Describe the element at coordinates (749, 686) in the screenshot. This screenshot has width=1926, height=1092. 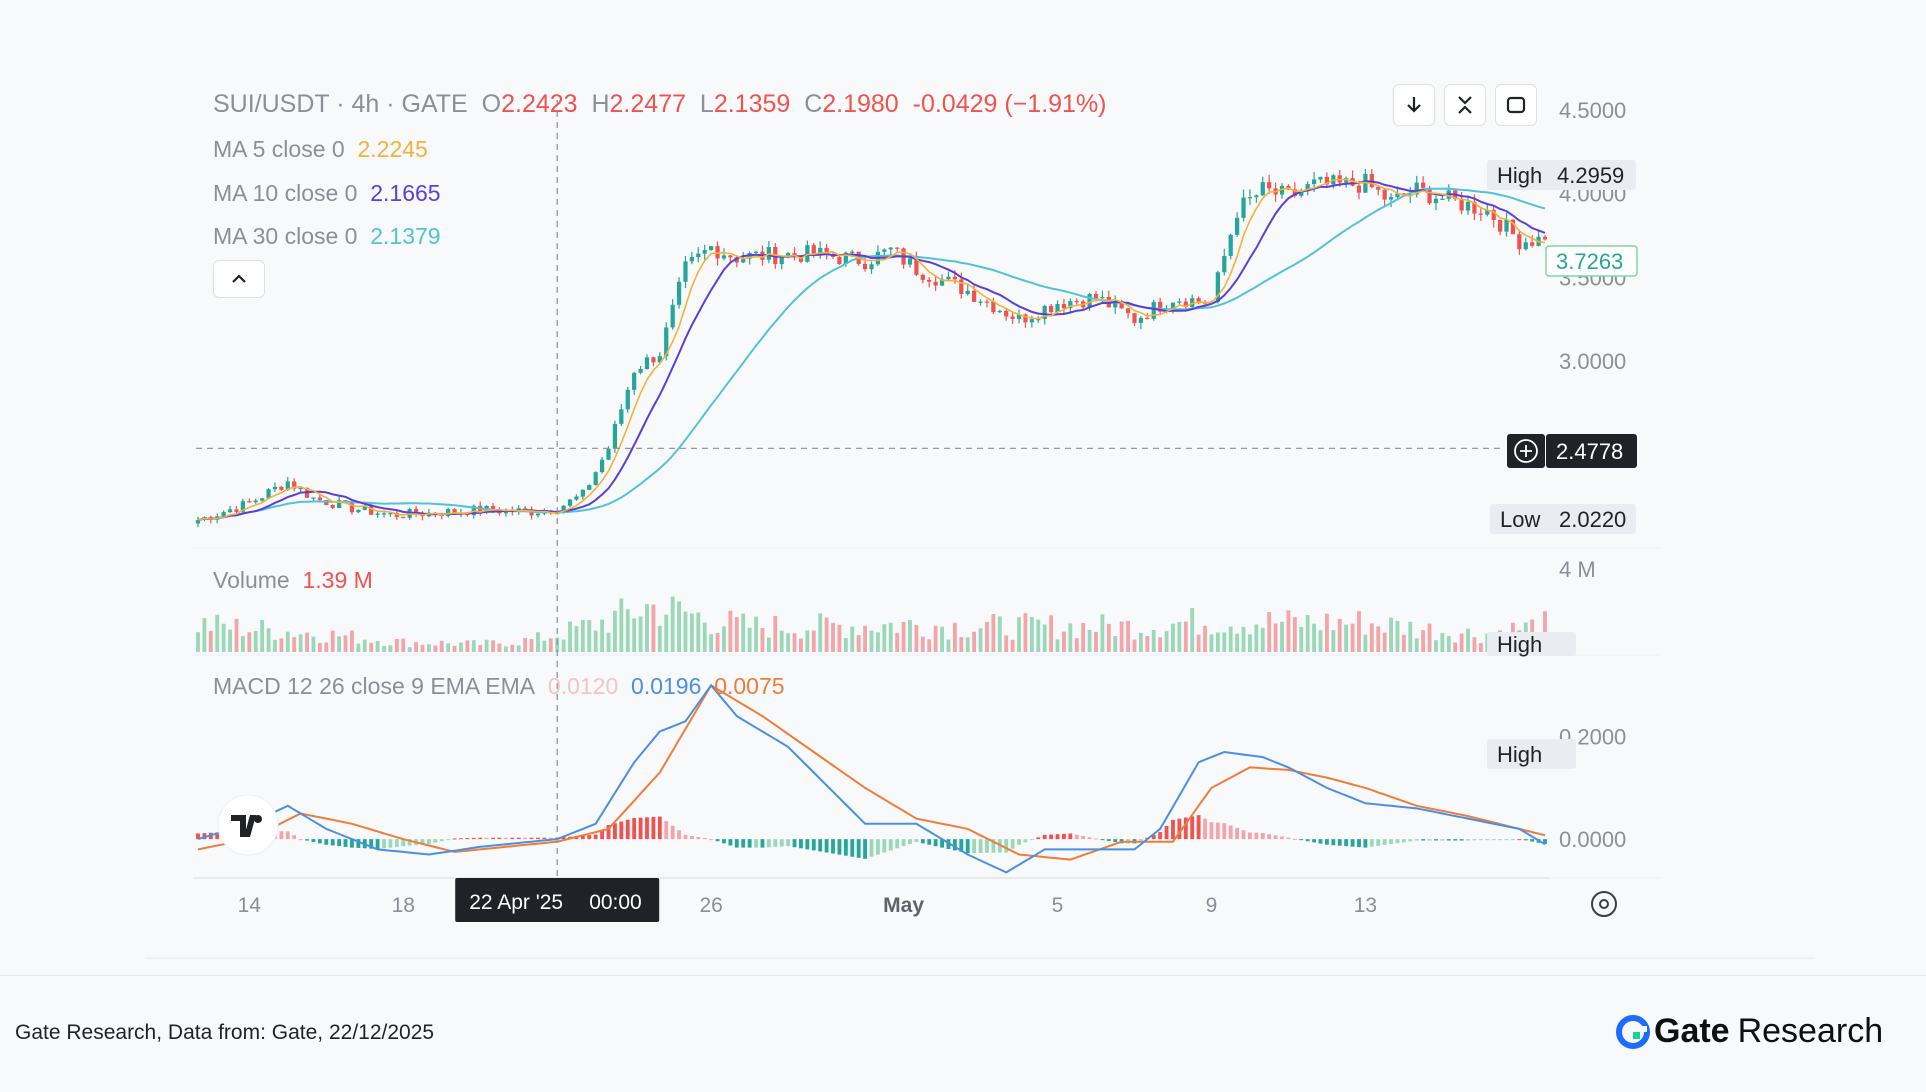
I see `macd-signal-value: 0.0075` at that location.